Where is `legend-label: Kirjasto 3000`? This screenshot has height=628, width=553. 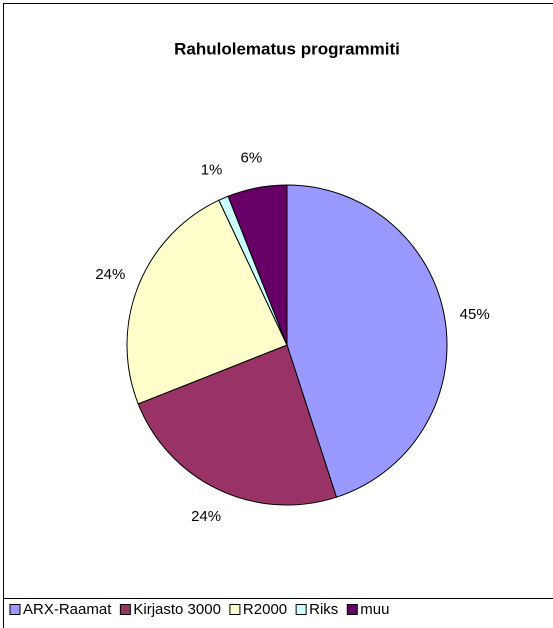 legend-label: Kirjasto 3000 is located at coordinates (177, 609).